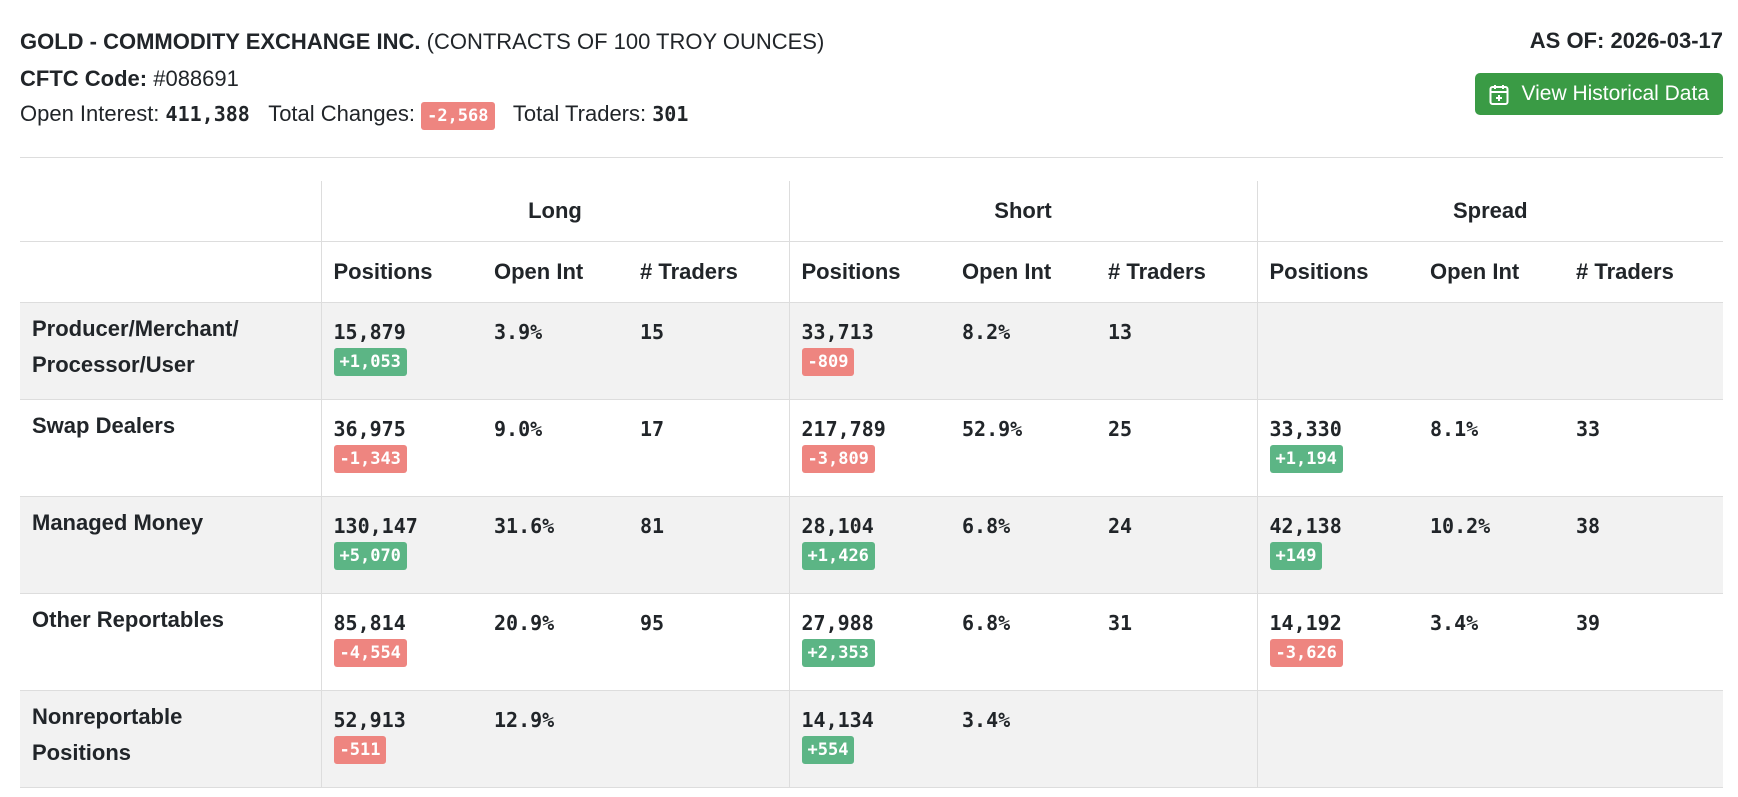  I want to click on change-badge: +1,426, so click(838, 556).